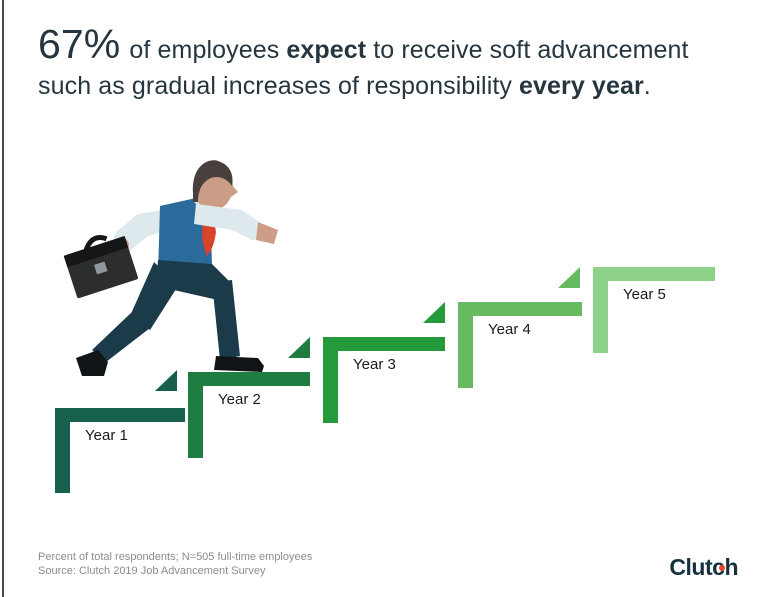  I want to click on back-leg-shin, so click(121, 337).